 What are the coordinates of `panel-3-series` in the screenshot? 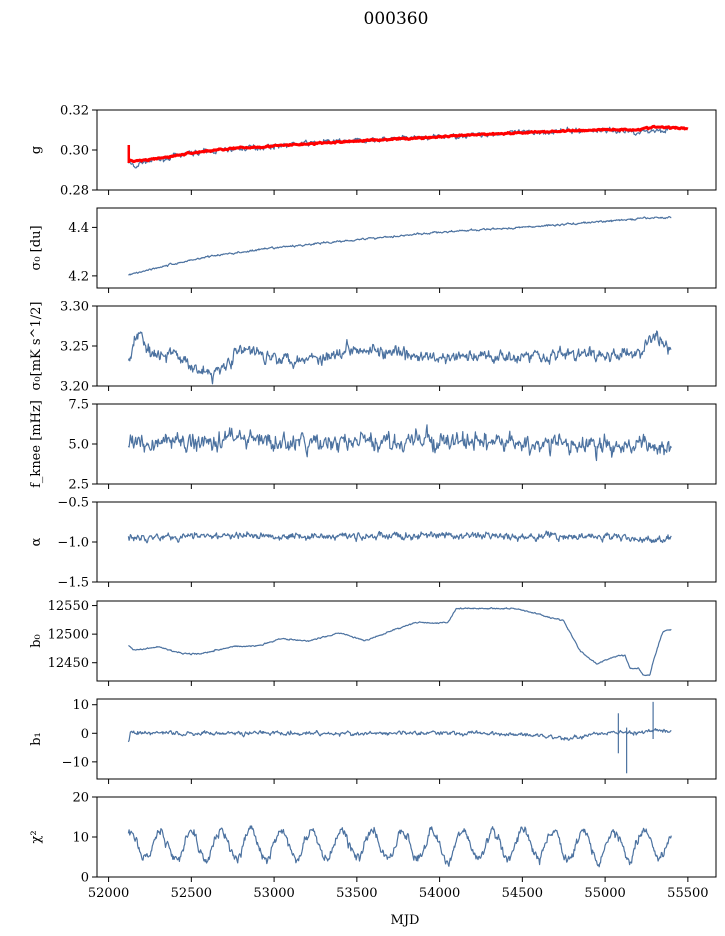 It's located at (399, 357).